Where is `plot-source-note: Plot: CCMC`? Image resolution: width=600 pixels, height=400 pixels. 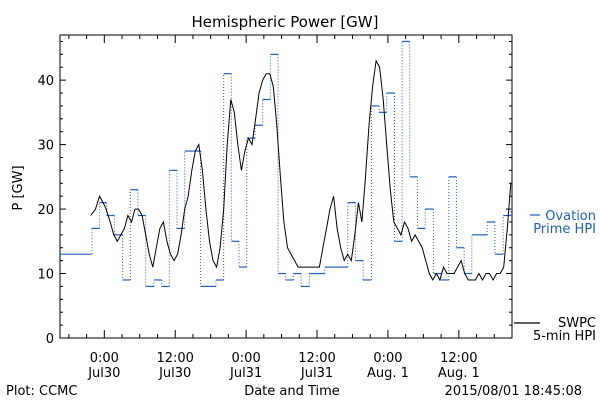 plot-source-note: Plot: CCMC is located at coordinates (41, 391).